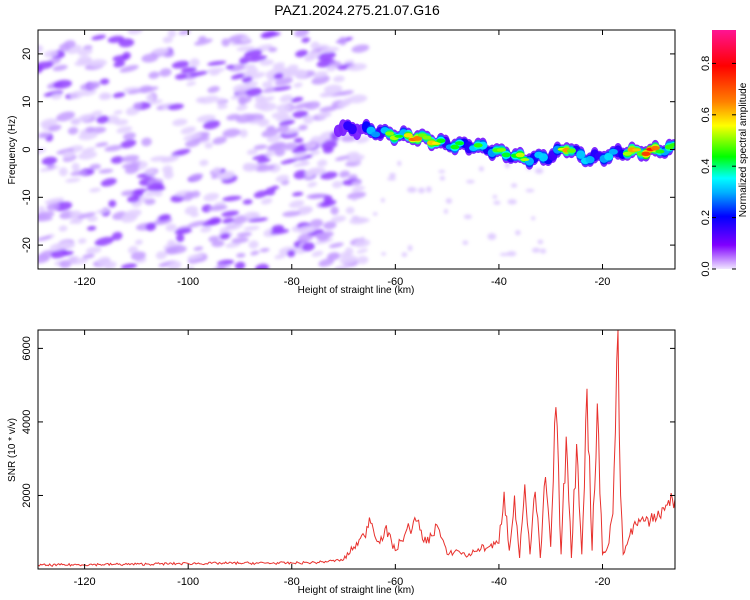 This screenshot has height=600, width=750. Describe the element at coordinates (504, 144) in the screenshot. I see `spectrogram-signal-ridge` at that location.